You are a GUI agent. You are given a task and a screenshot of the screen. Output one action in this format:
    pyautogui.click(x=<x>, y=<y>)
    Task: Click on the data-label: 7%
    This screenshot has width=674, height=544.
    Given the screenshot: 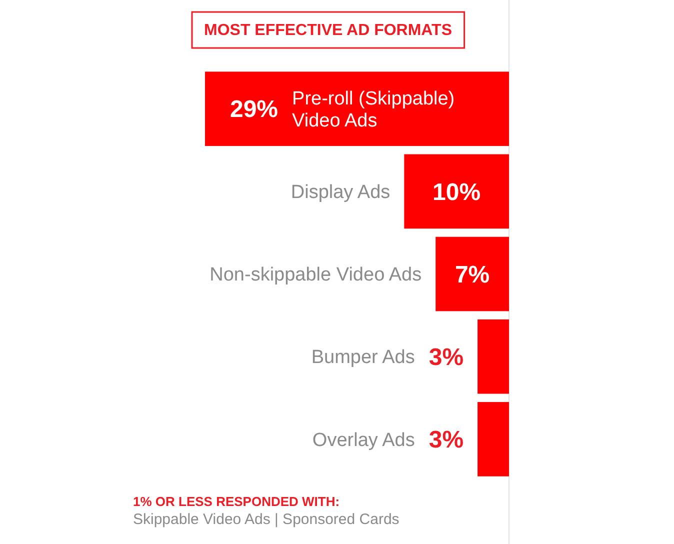 What is the action you would take?
    pyautogui.click(x=472, y=274)
    